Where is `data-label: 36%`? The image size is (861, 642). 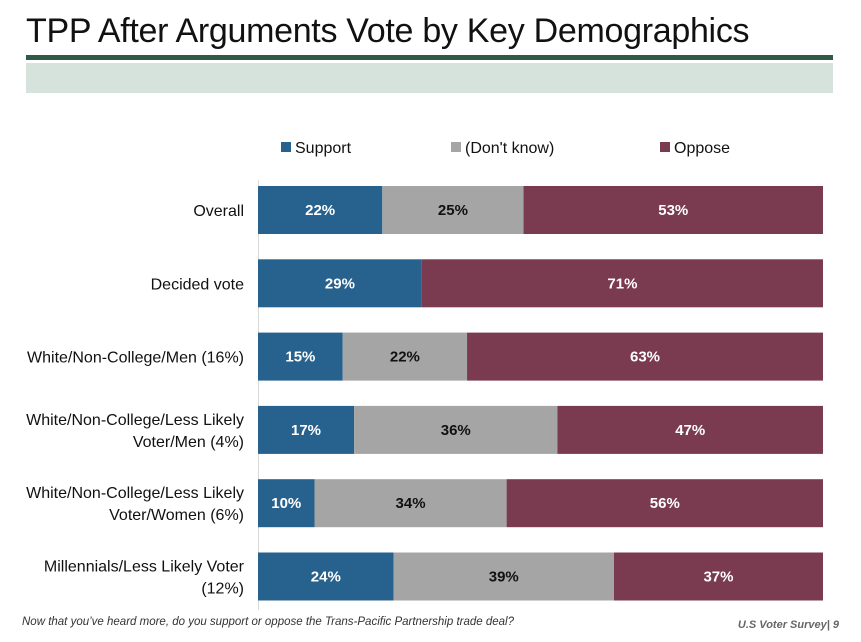
data-label: 36% is located at coordinates (456, 430).